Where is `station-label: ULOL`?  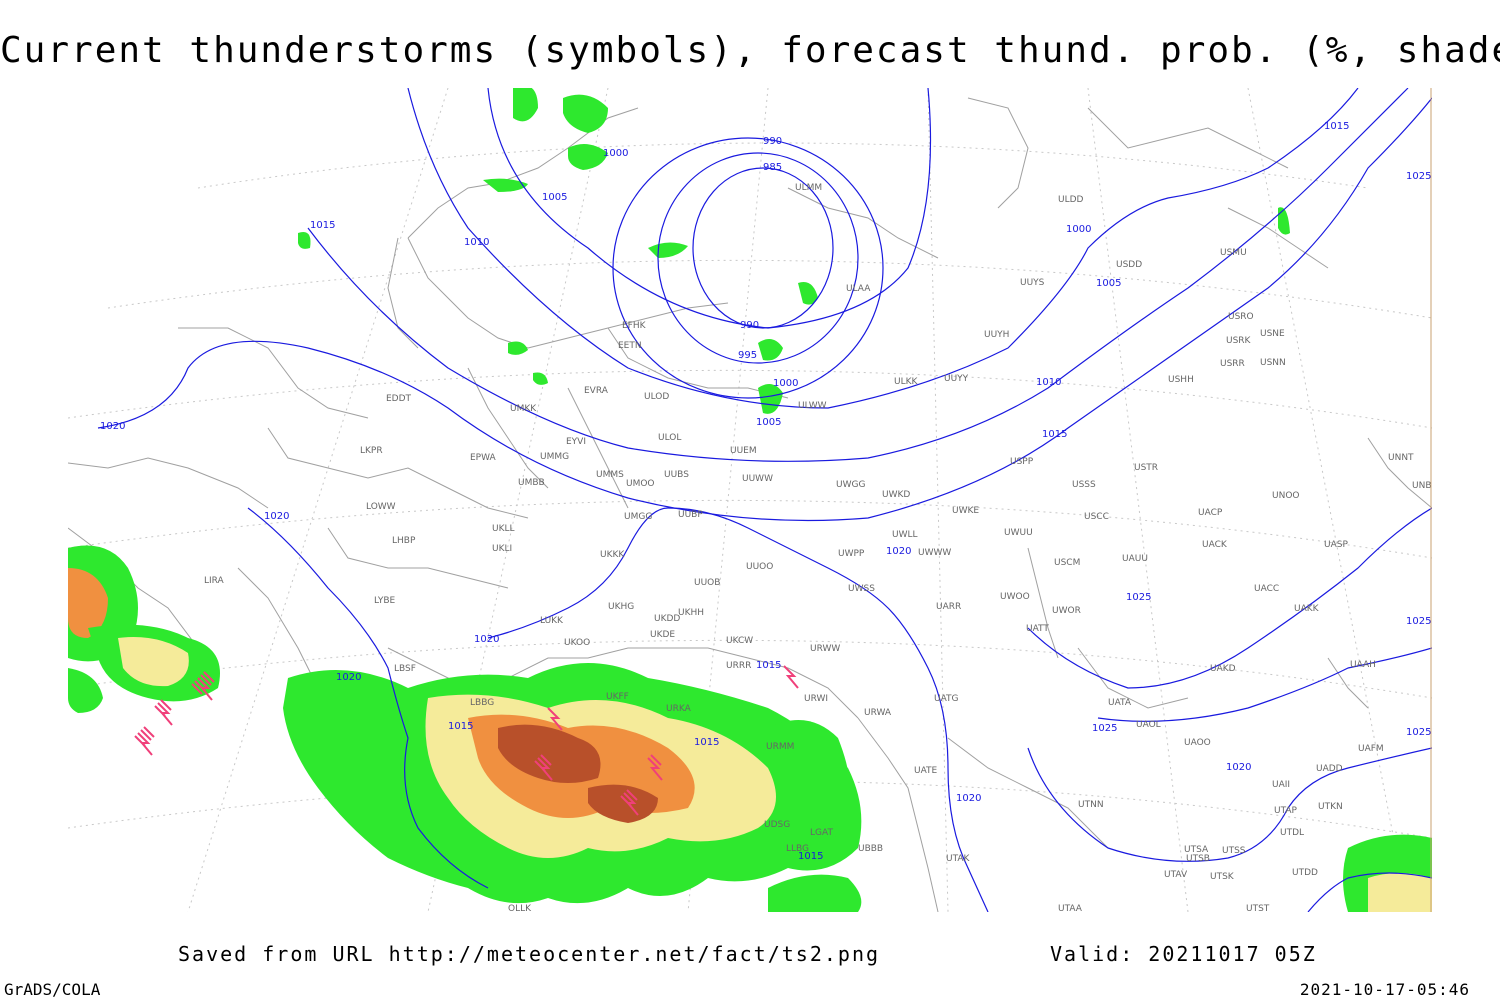
station-label: ULOL is located at coordinates (669, 438).